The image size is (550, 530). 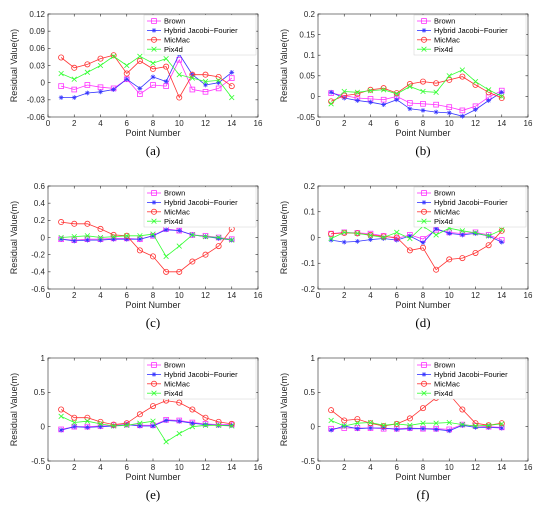 What do you see at coordinates (475, 123) in the screenshot?
I see `x-tick-label: 12` at bounding box center [475, 123].